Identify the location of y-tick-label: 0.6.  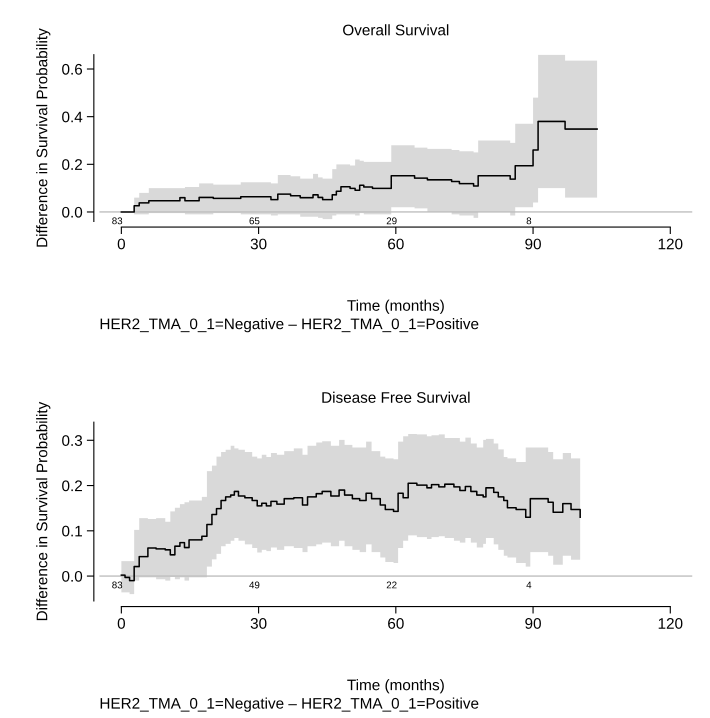
(72, 69).